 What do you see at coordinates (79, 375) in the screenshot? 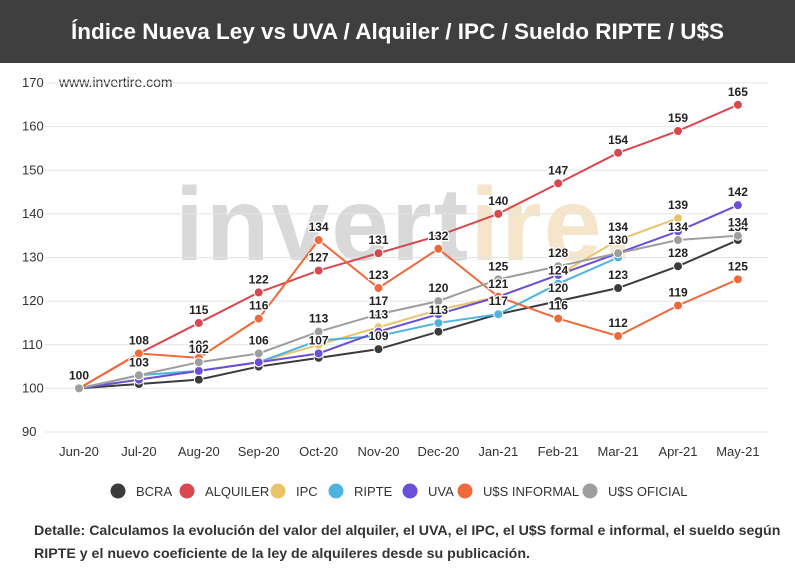
I see `data-label: 100` at bounding box center [79, 375].